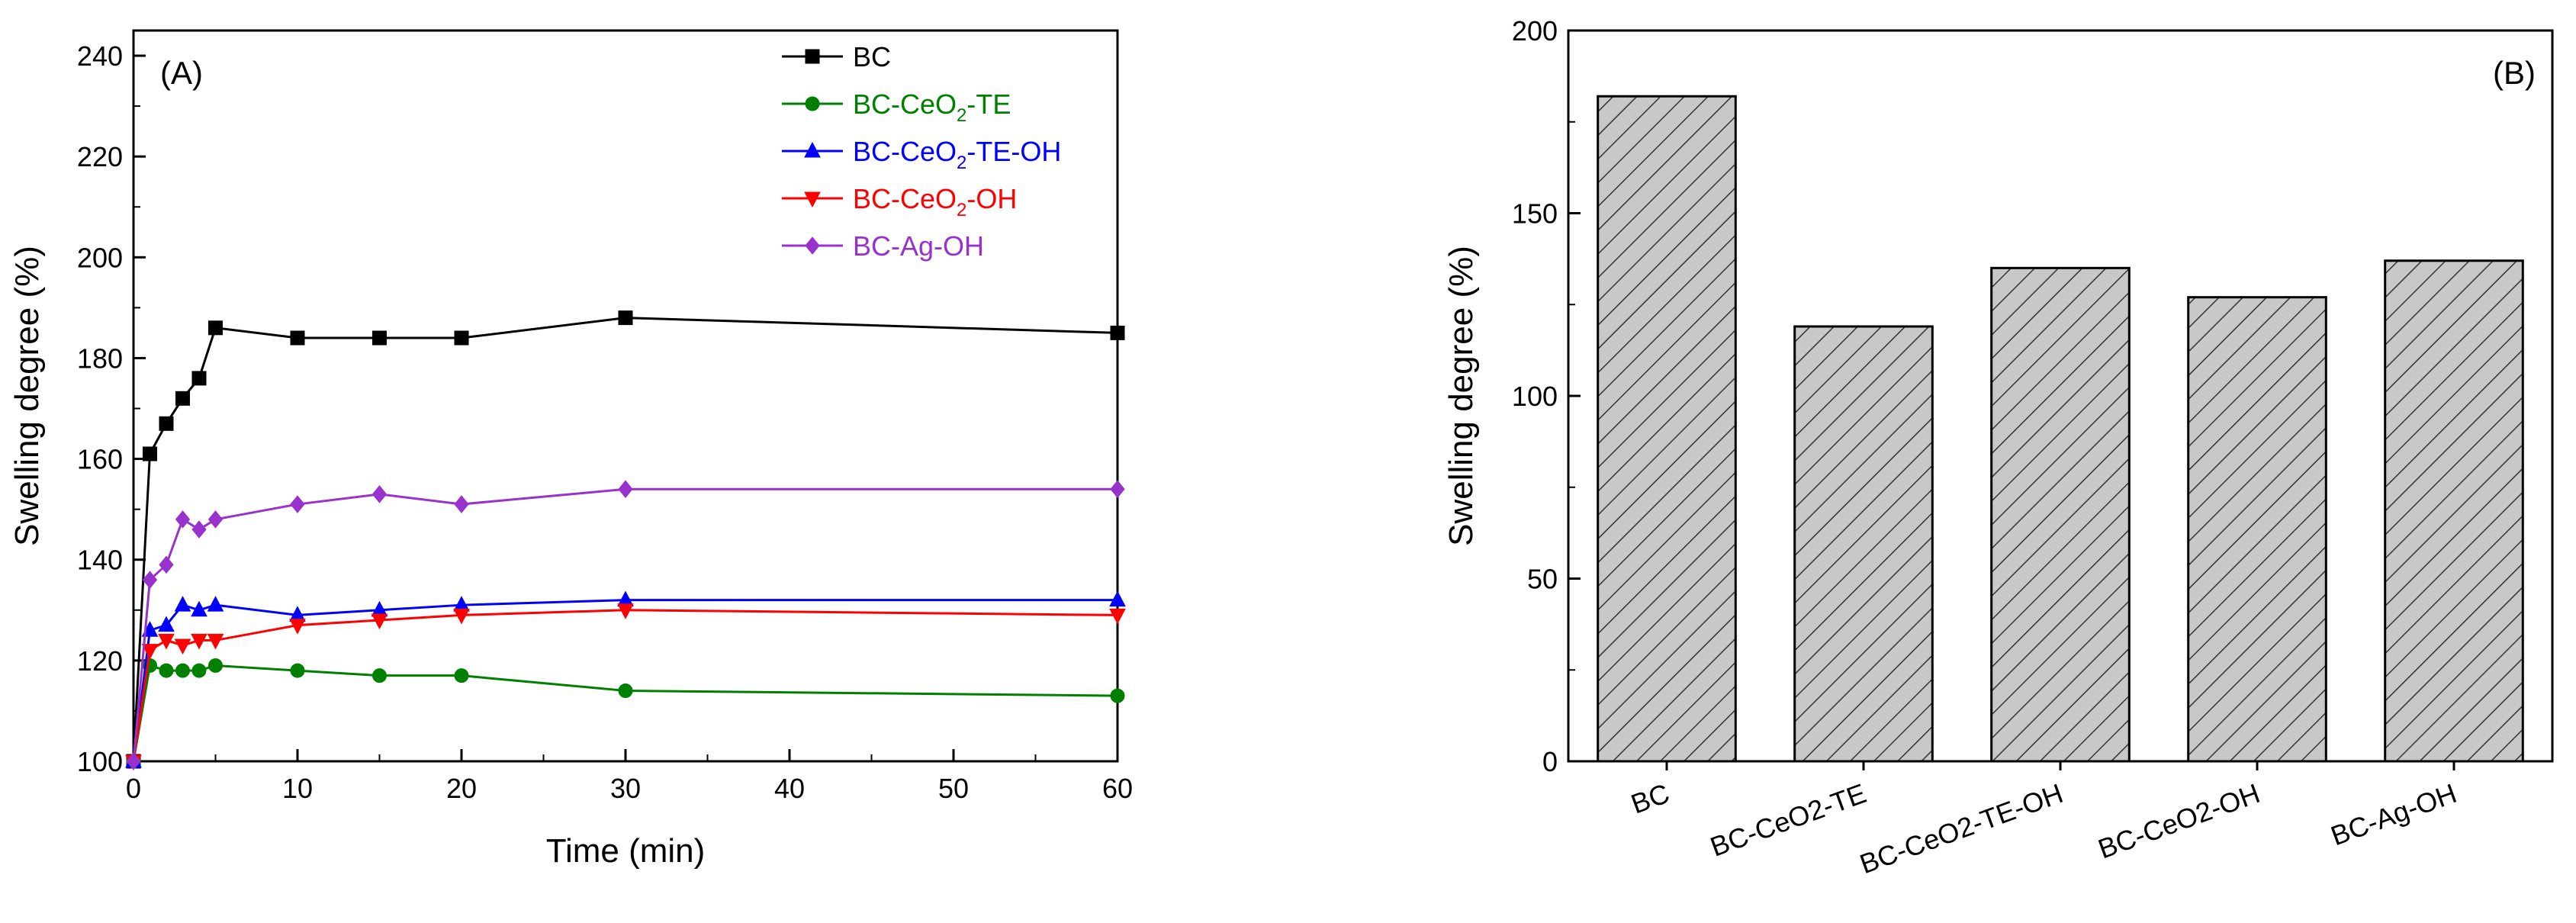 The image size is (2576, 923). I want to click on x-tick-label-b: BC-Ag-OH, so click(2394, 814).